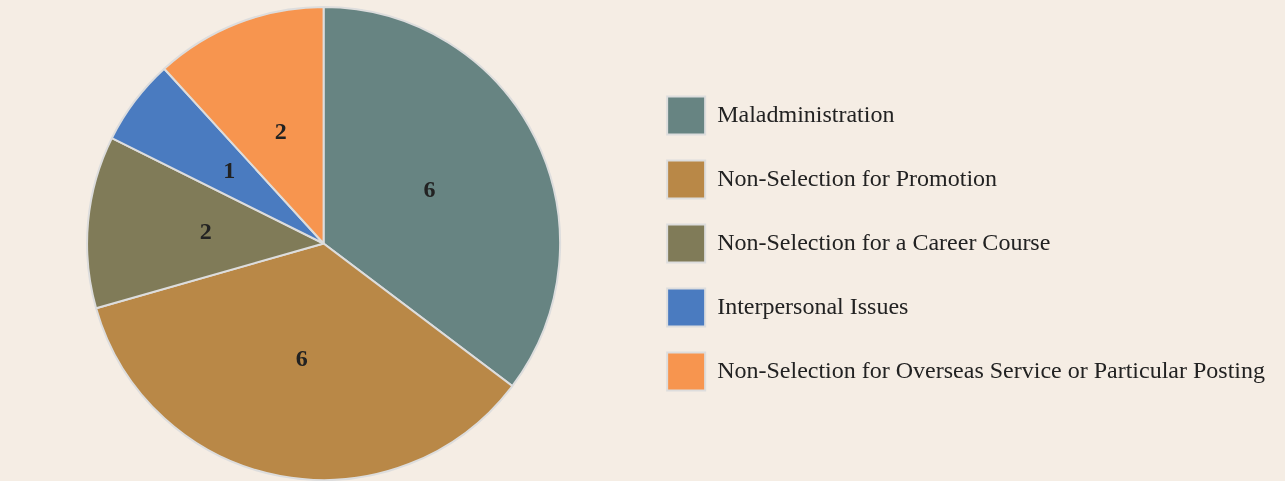  I want to click on data-label: 1, so click(229, 170).